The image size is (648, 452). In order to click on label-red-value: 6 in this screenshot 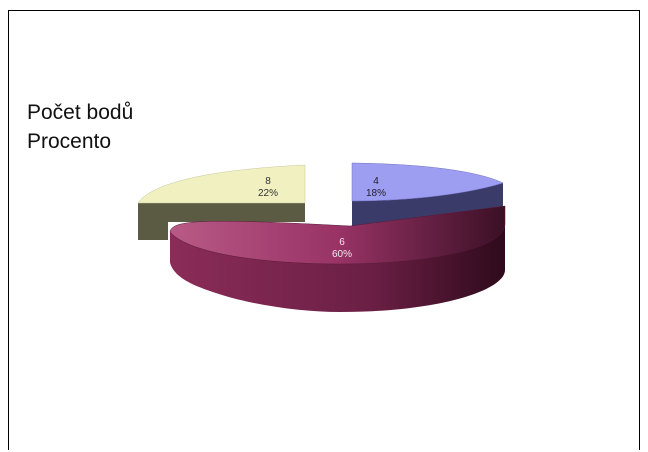, I will do `click(342, 242)`.